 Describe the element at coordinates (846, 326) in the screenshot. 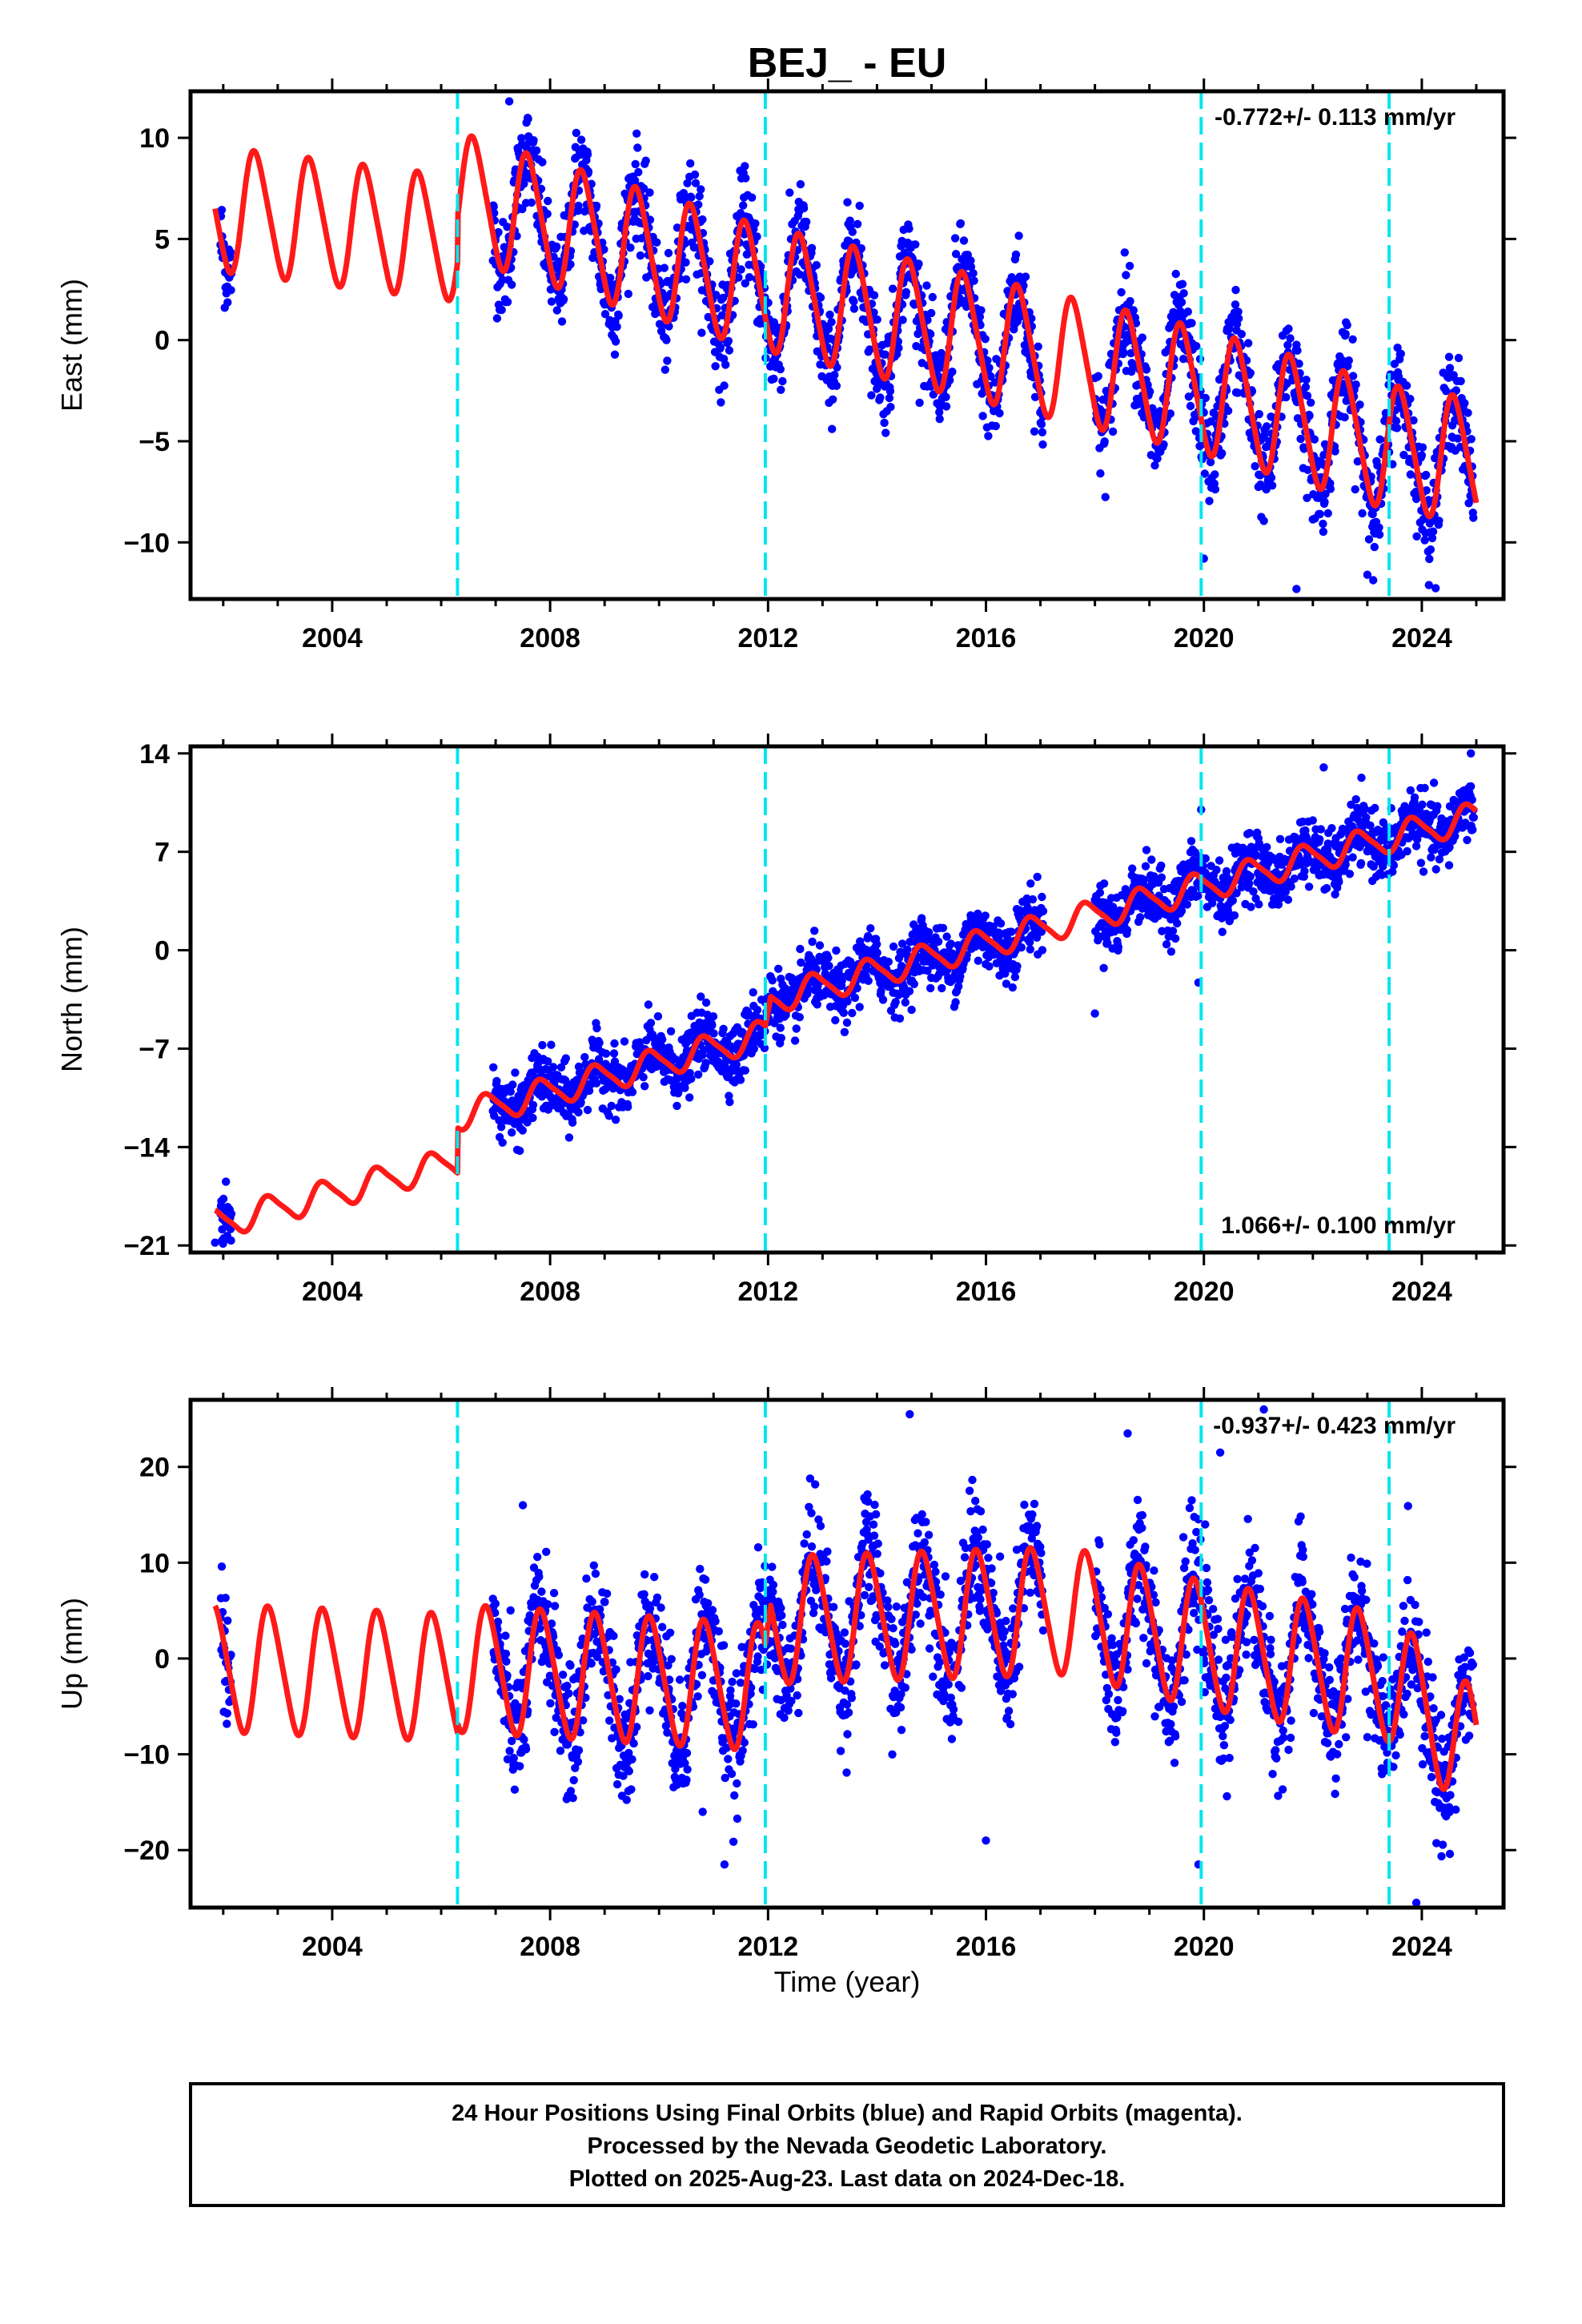

I see `model-curve-east` at that location.